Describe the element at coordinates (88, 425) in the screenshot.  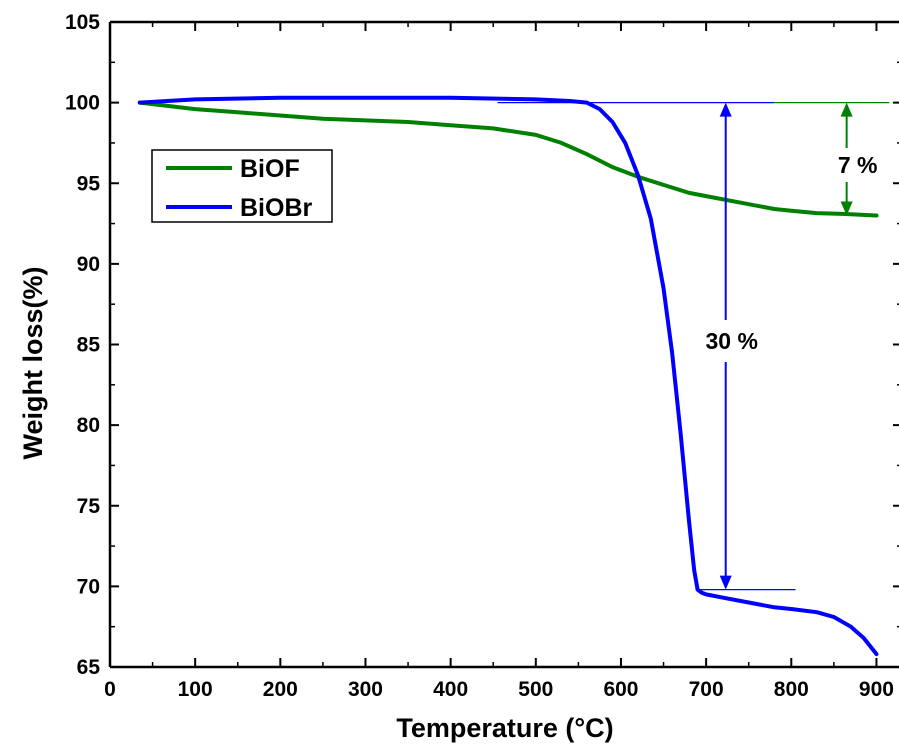
I see `y-tick-label: 80` at that location.